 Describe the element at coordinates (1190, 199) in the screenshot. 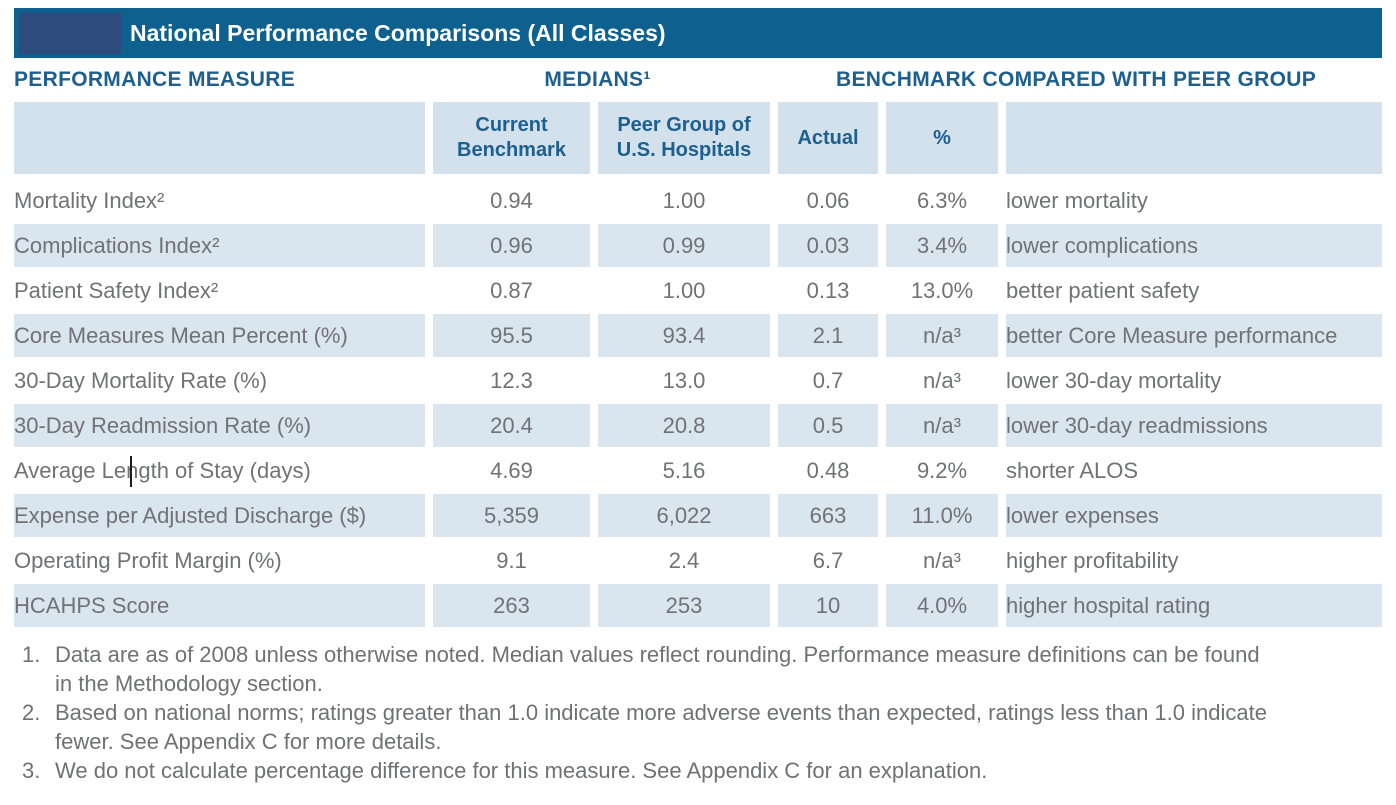

I see `comparison-label: lower mortality` at that location.